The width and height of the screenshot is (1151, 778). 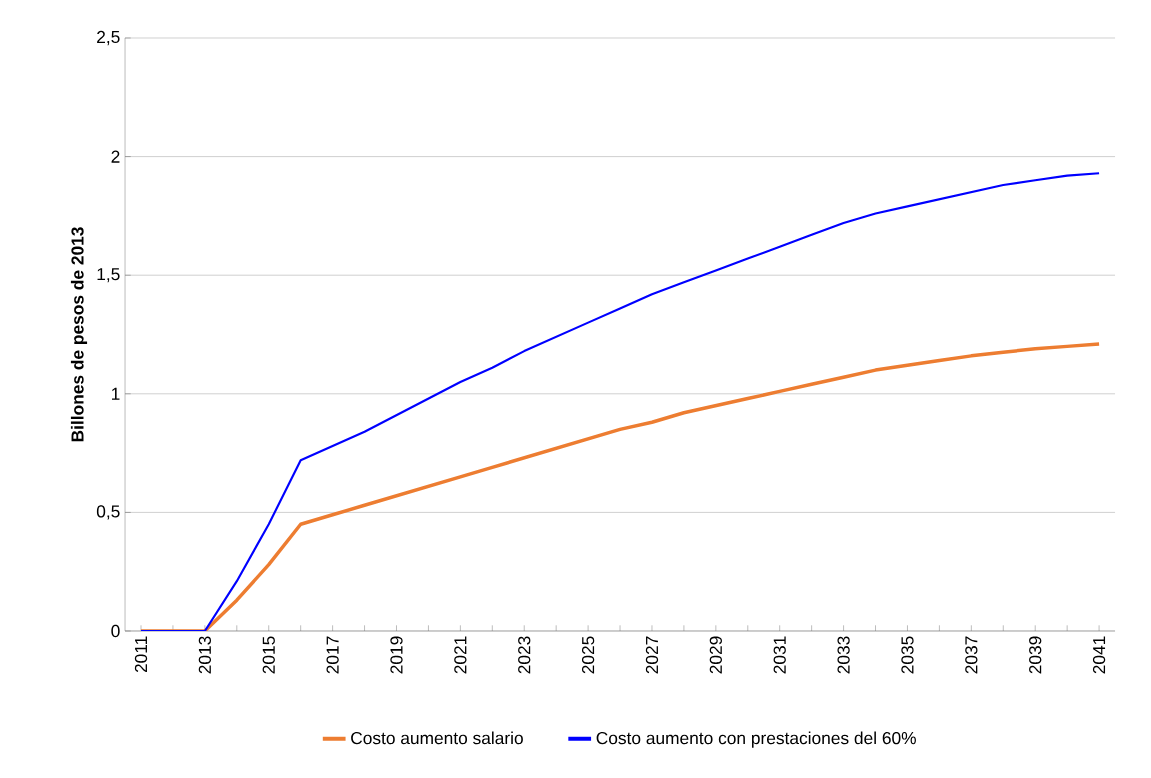 What do you see at coordinates (460, 655) in the screenshot?
I see `x-tick-label: 2021` at bounding box center [460, 655].